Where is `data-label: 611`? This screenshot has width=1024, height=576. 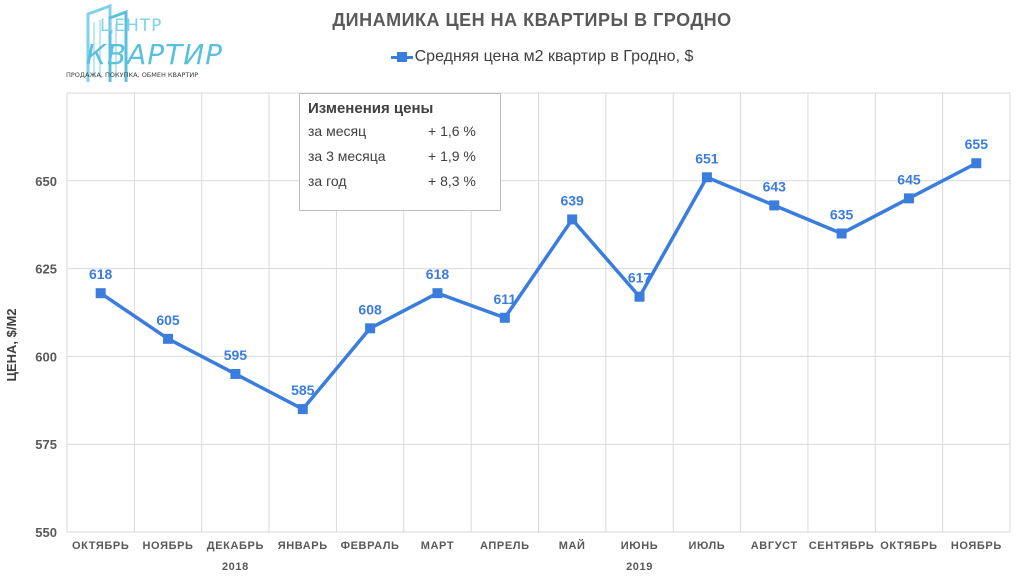 data-label: 611 is located at coordinates (505, 299).